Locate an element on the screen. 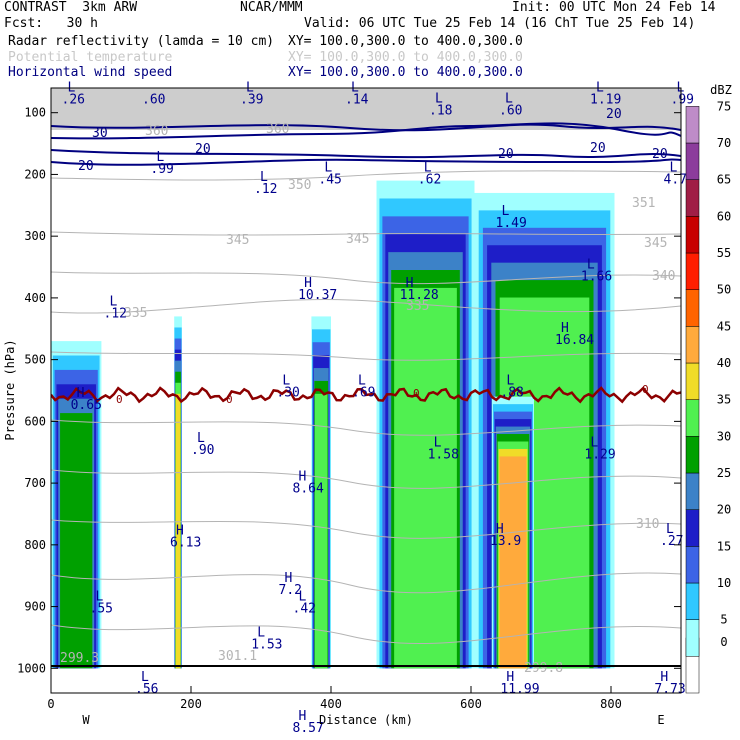 The image size is (740, 740). extremum-value: .56 is located at coordinates (146, 689).